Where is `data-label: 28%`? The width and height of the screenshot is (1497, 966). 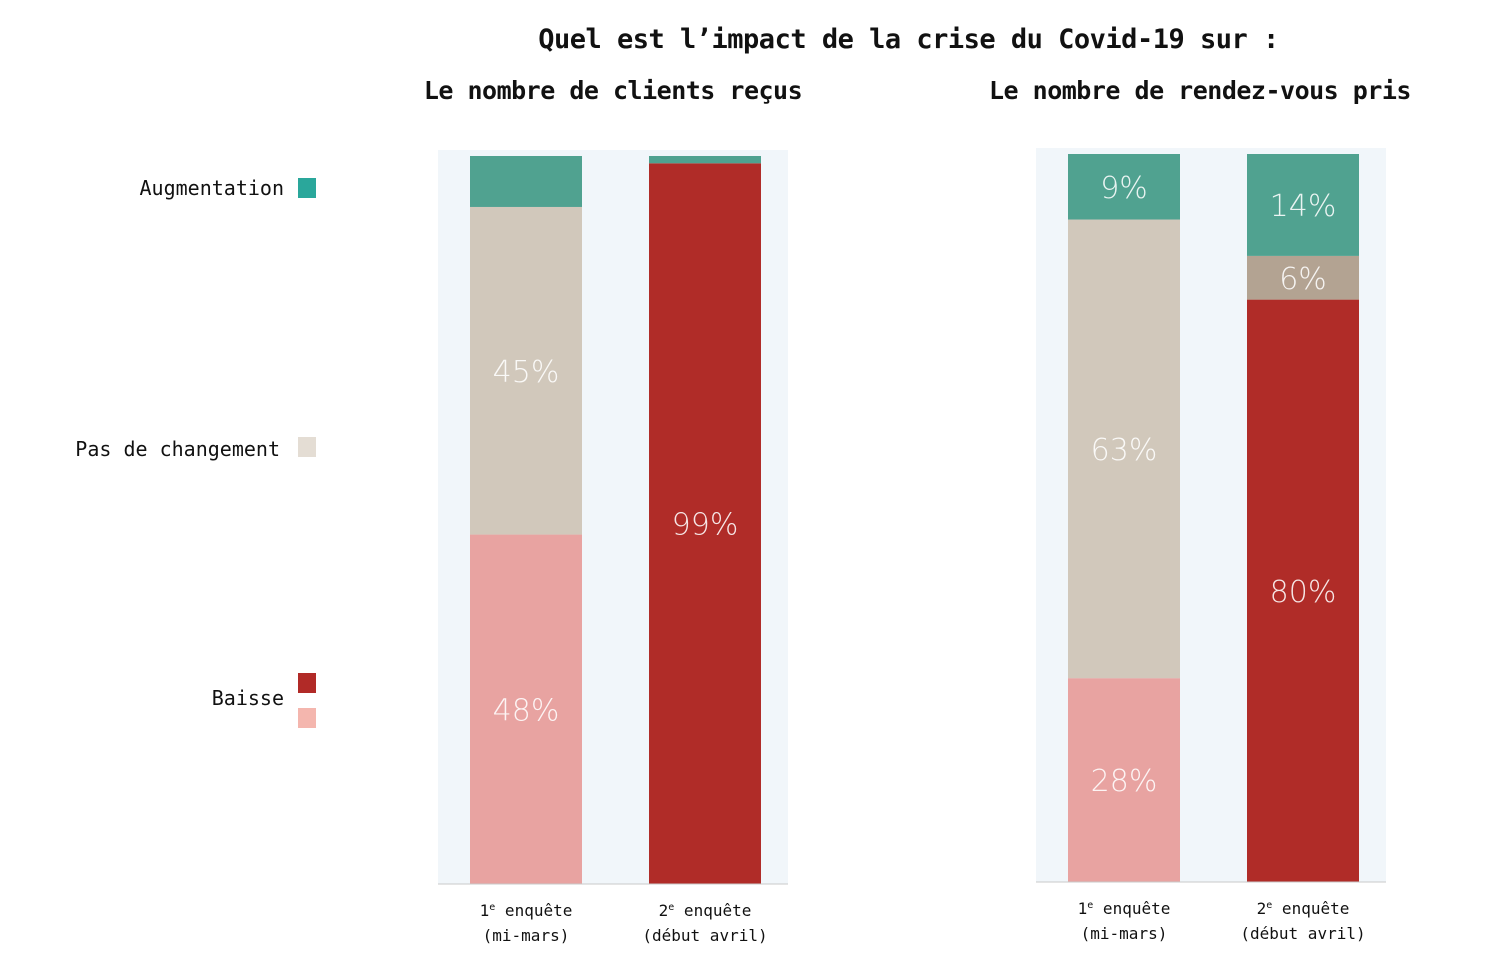 data-label: 28% is located at coordinates (1124, 781).